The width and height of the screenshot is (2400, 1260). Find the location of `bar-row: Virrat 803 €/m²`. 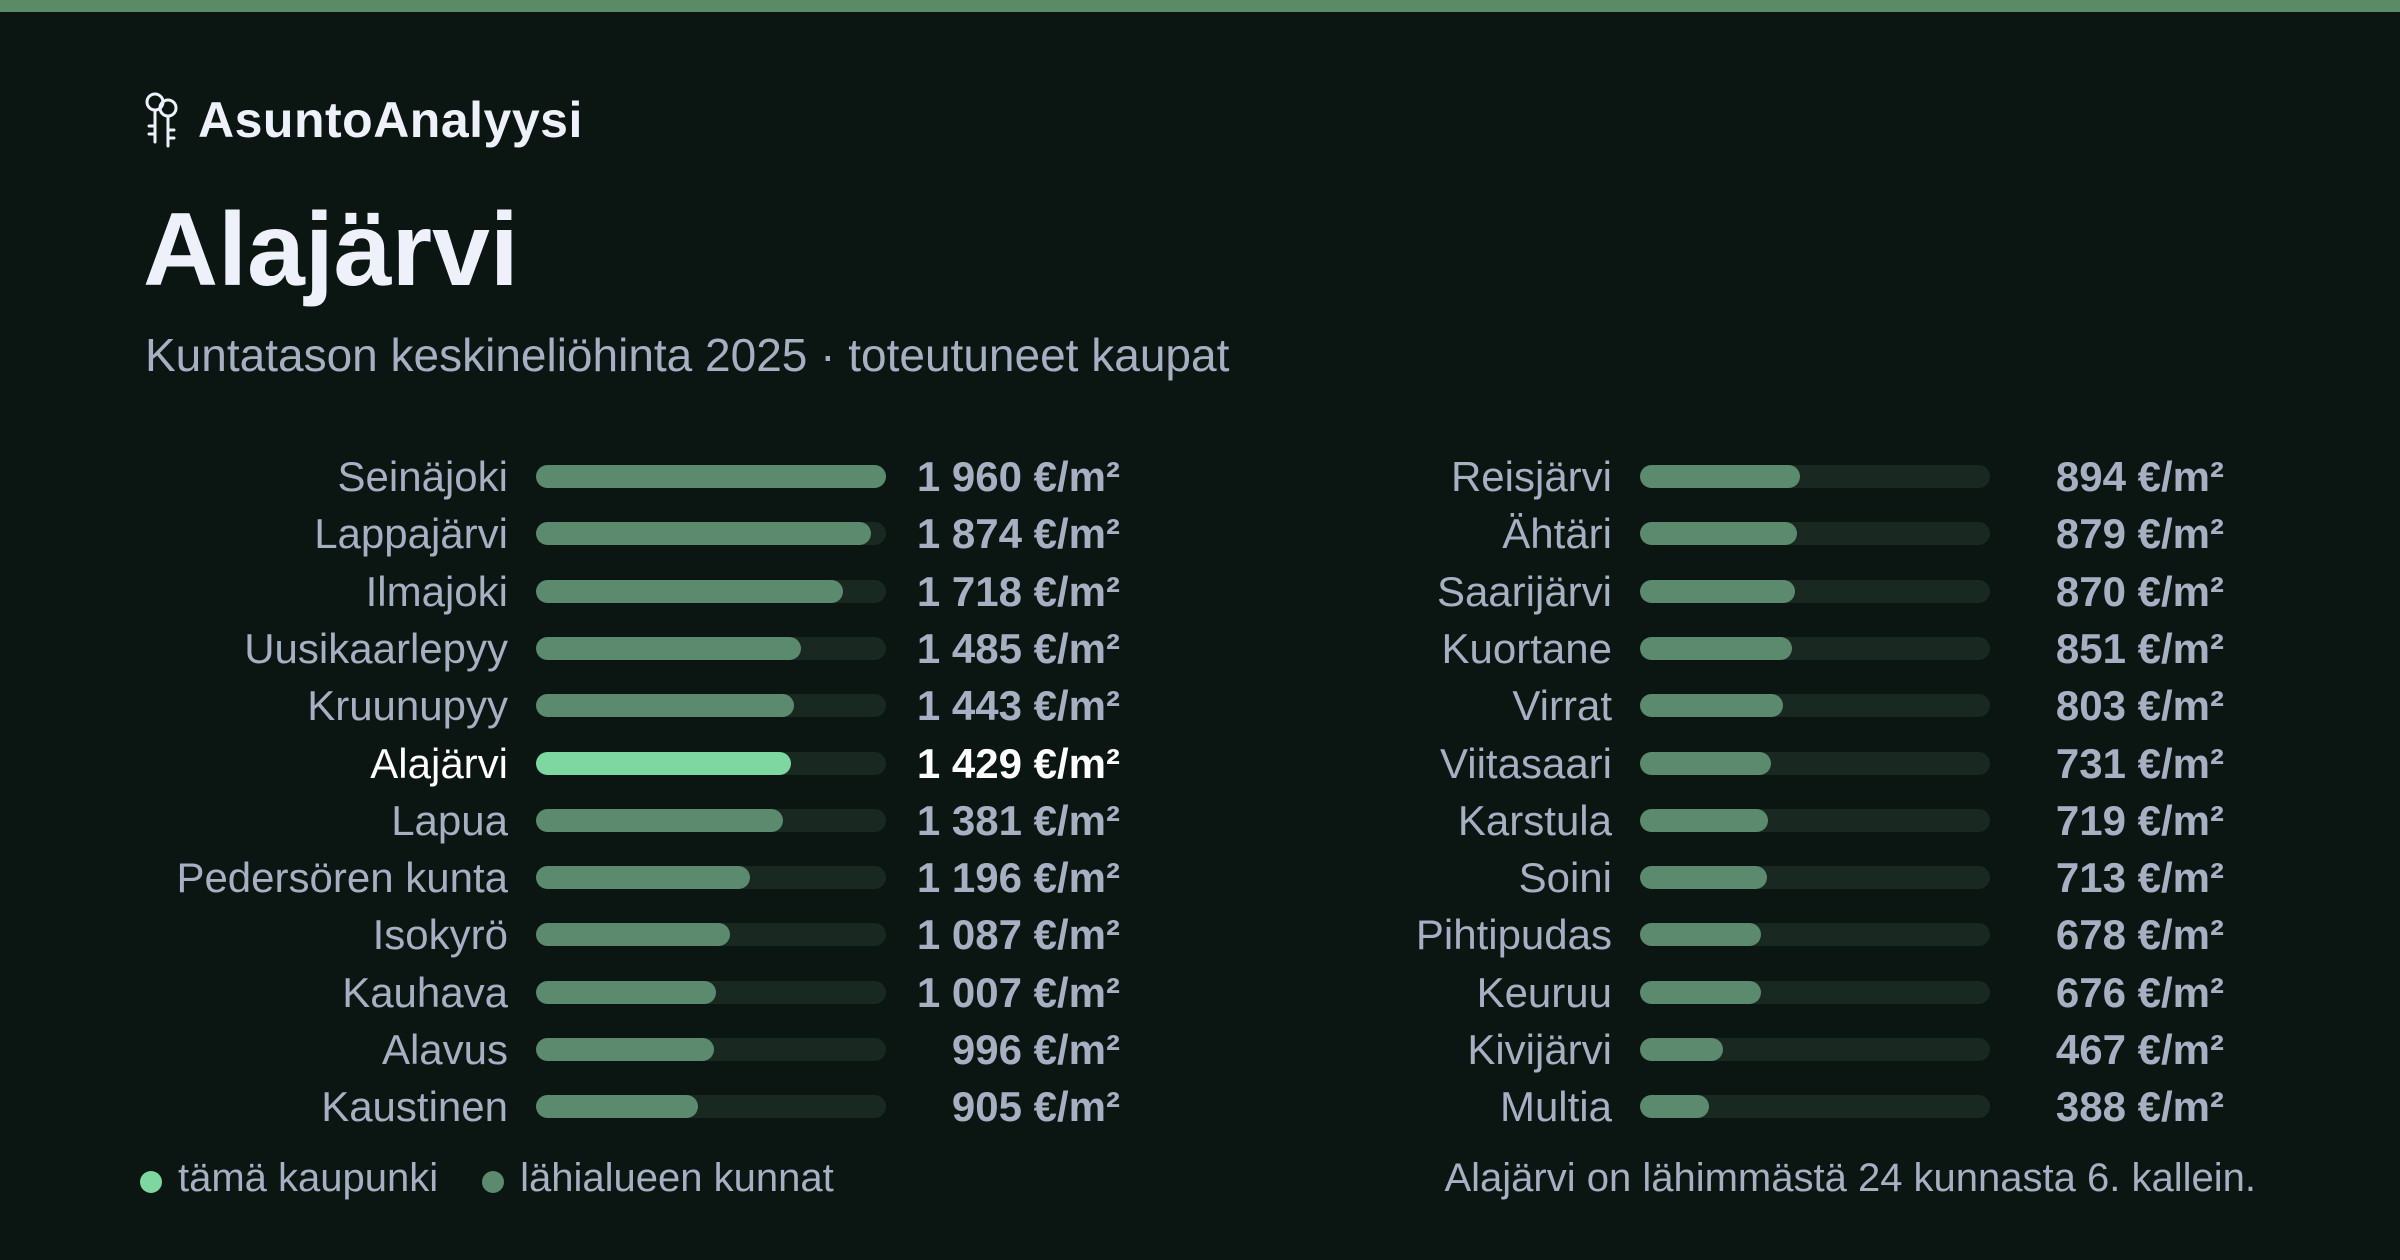

bar-row: Virrat 803 €/m² is located at coordinates (1664, 705).